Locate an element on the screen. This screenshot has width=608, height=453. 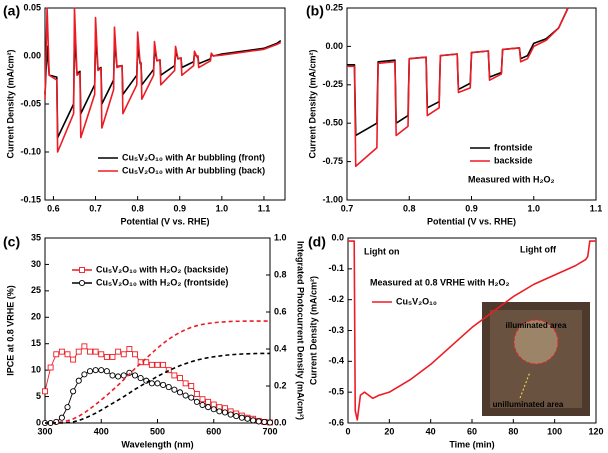
legend-label: backside is located at coordinates (513, 160).